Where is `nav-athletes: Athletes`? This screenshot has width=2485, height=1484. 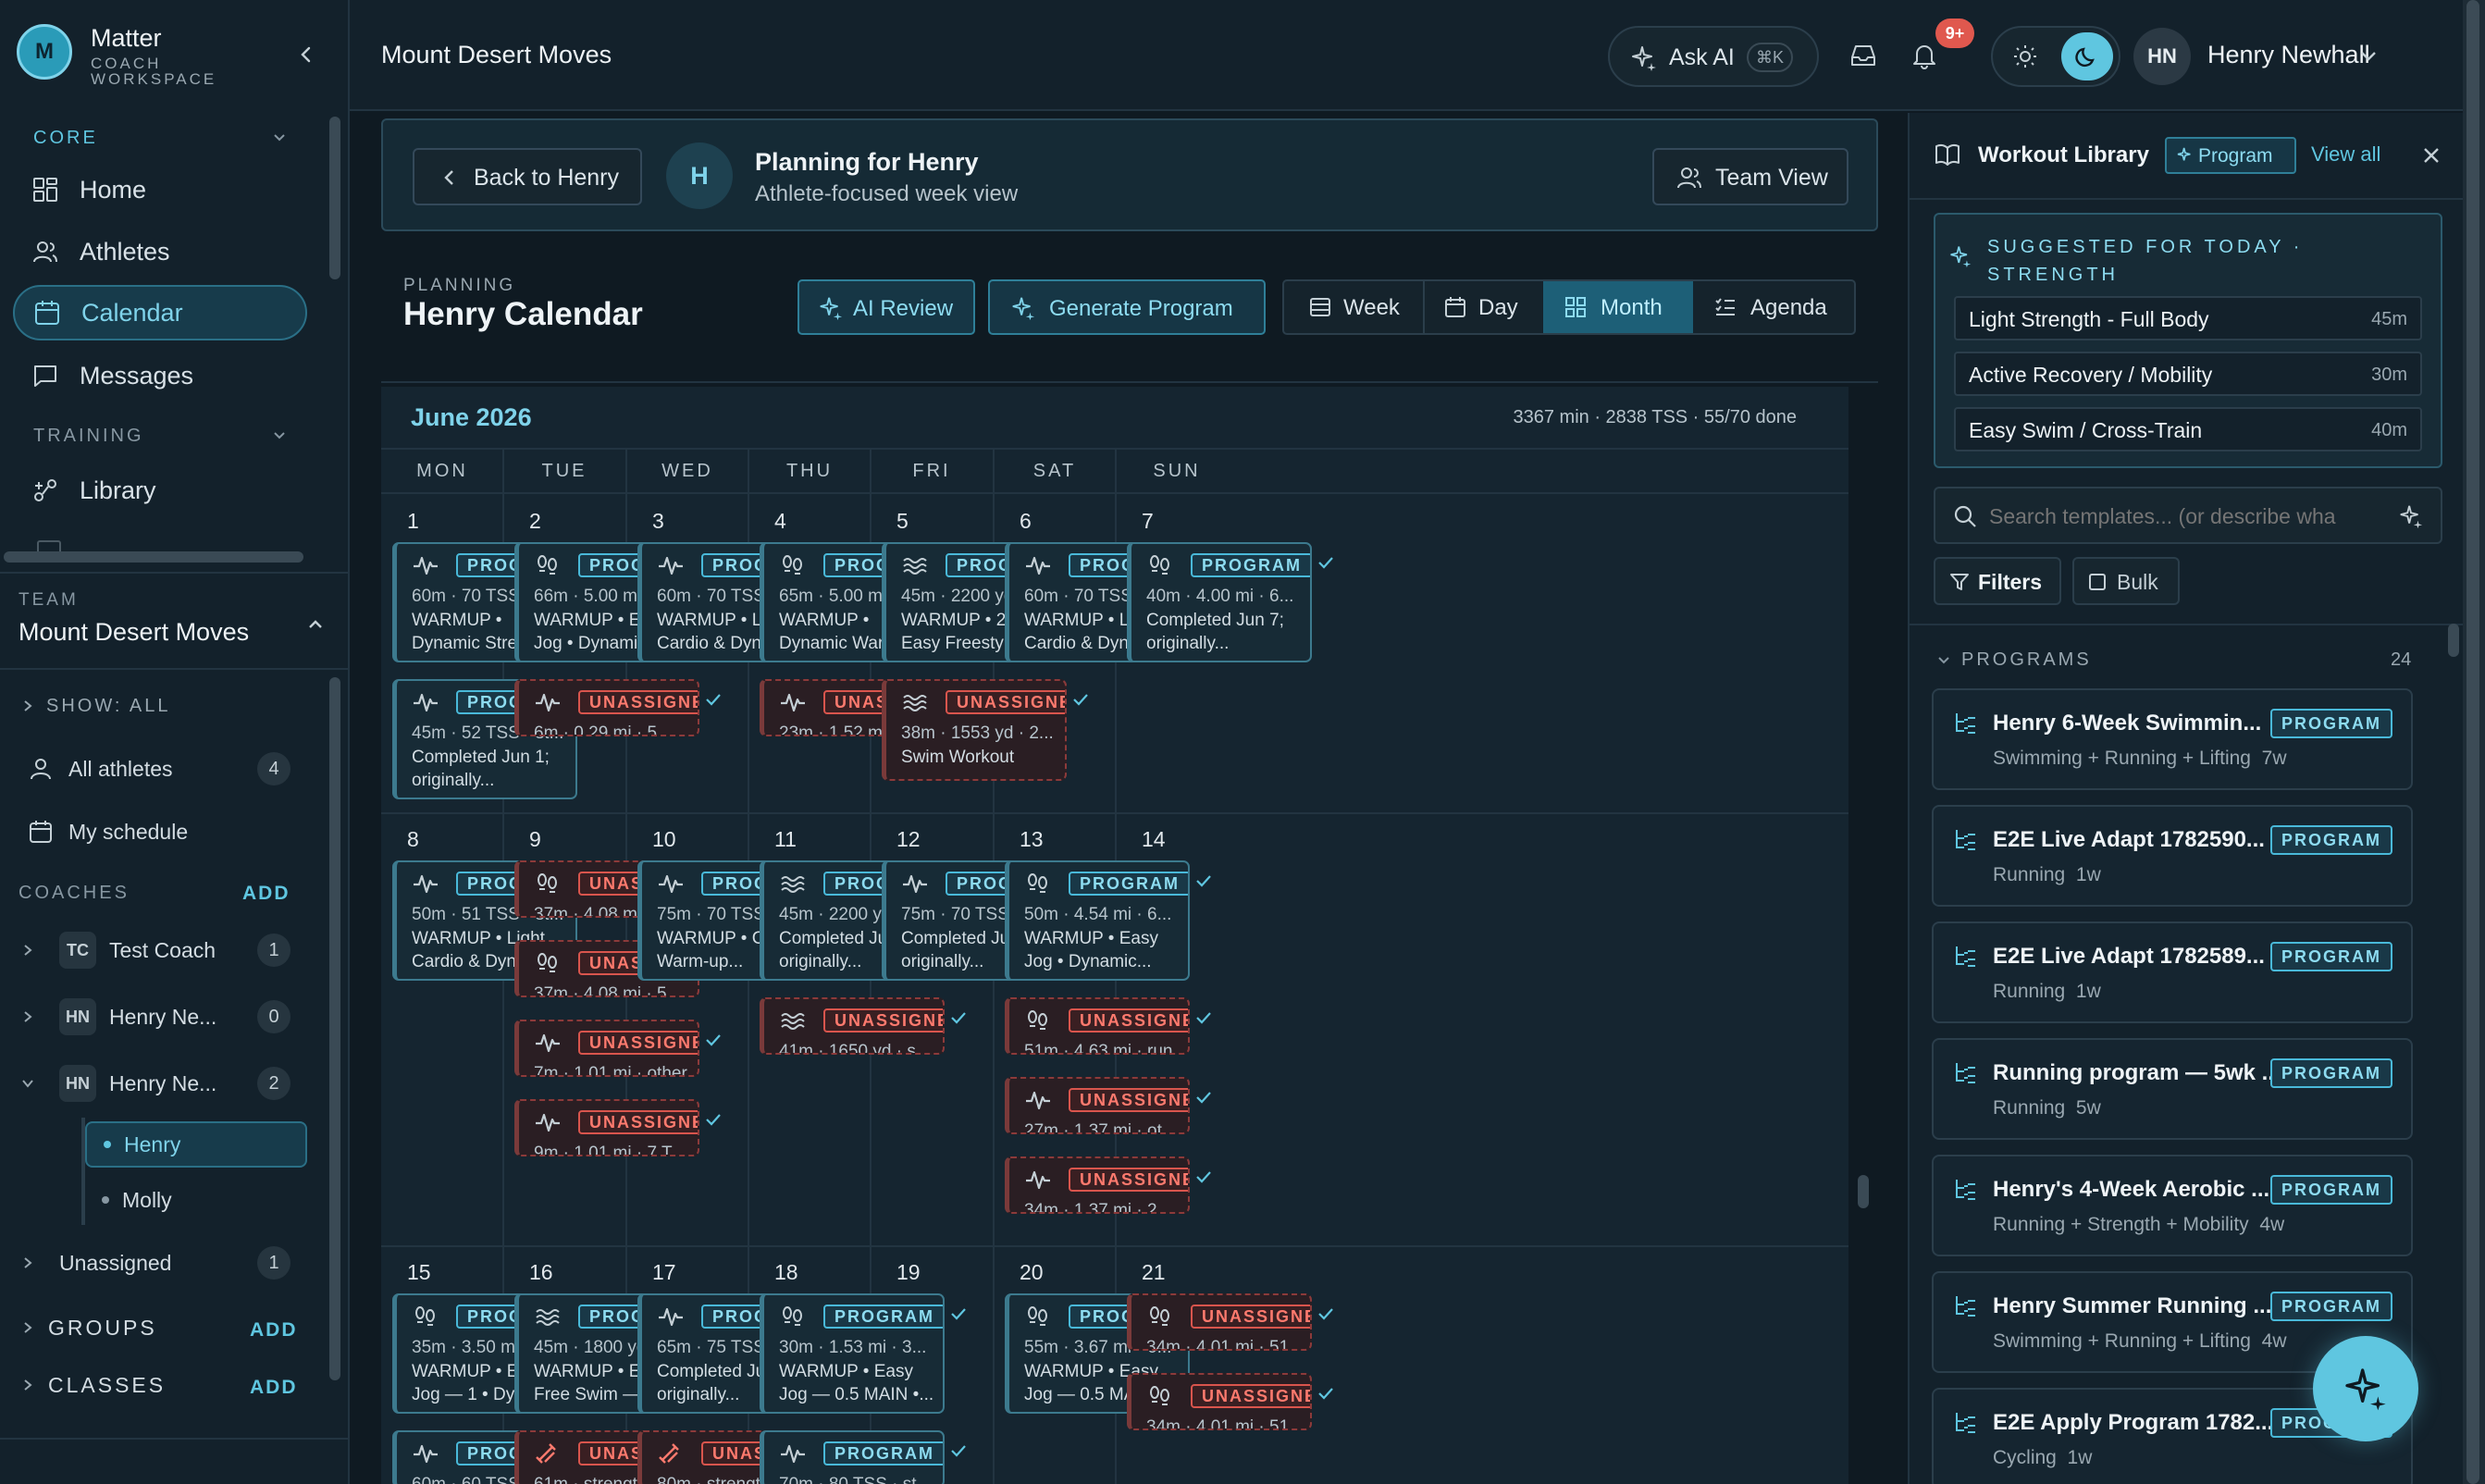 nav-athletes: Athletes is located at coordinates (166, 251).